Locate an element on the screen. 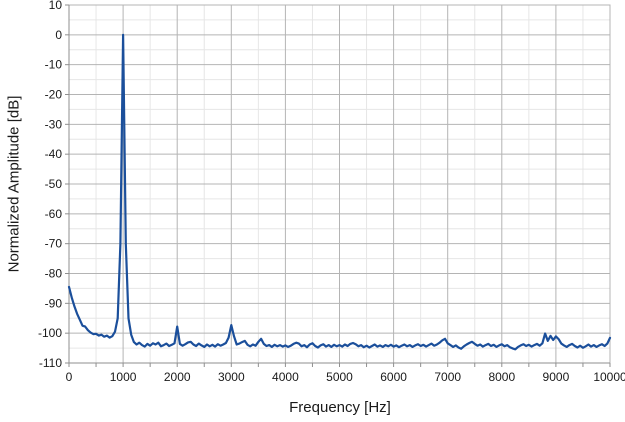 The height and width of the screenshot is (422, 625). x-tick-label: 3000 is located at coordinates (231, 377).